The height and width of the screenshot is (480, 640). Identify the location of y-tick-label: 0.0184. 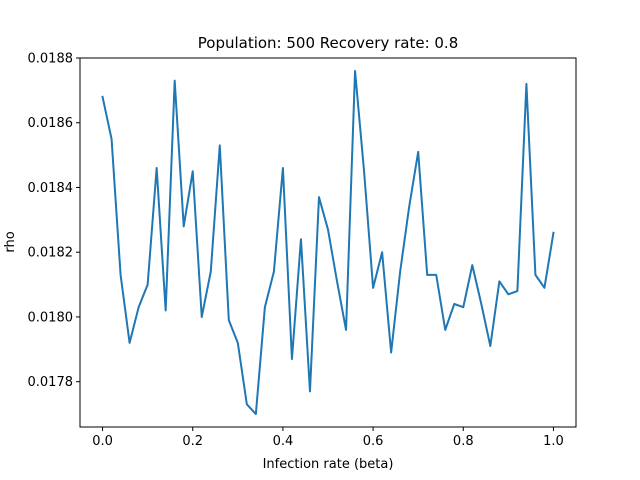
(51, 188).